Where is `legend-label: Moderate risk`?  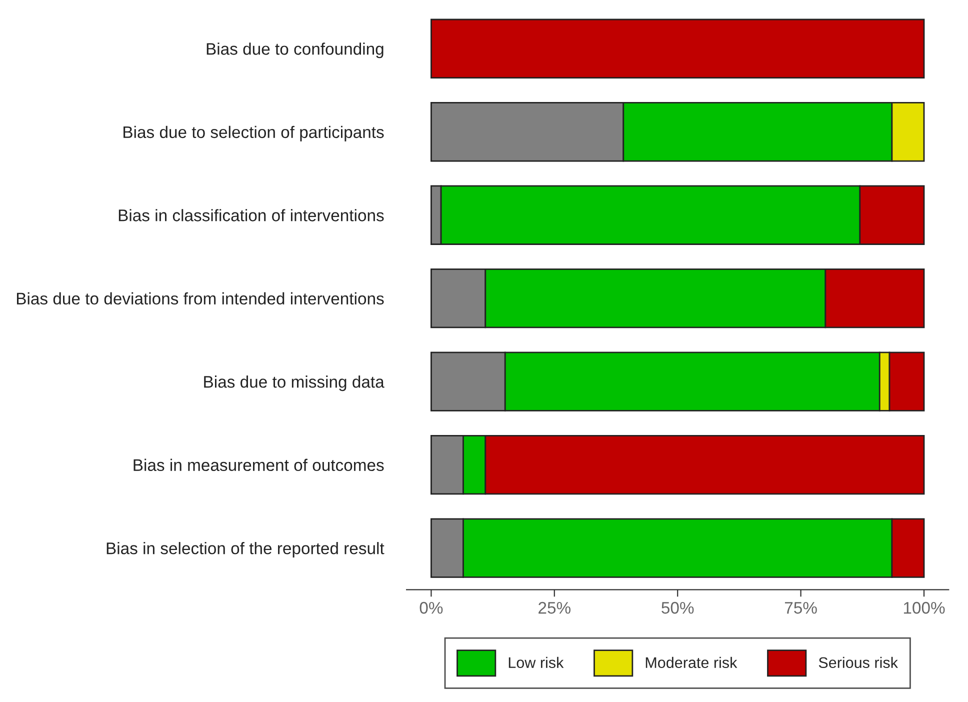 legend-label: Moderate risk is located at coordinates (692, 662).